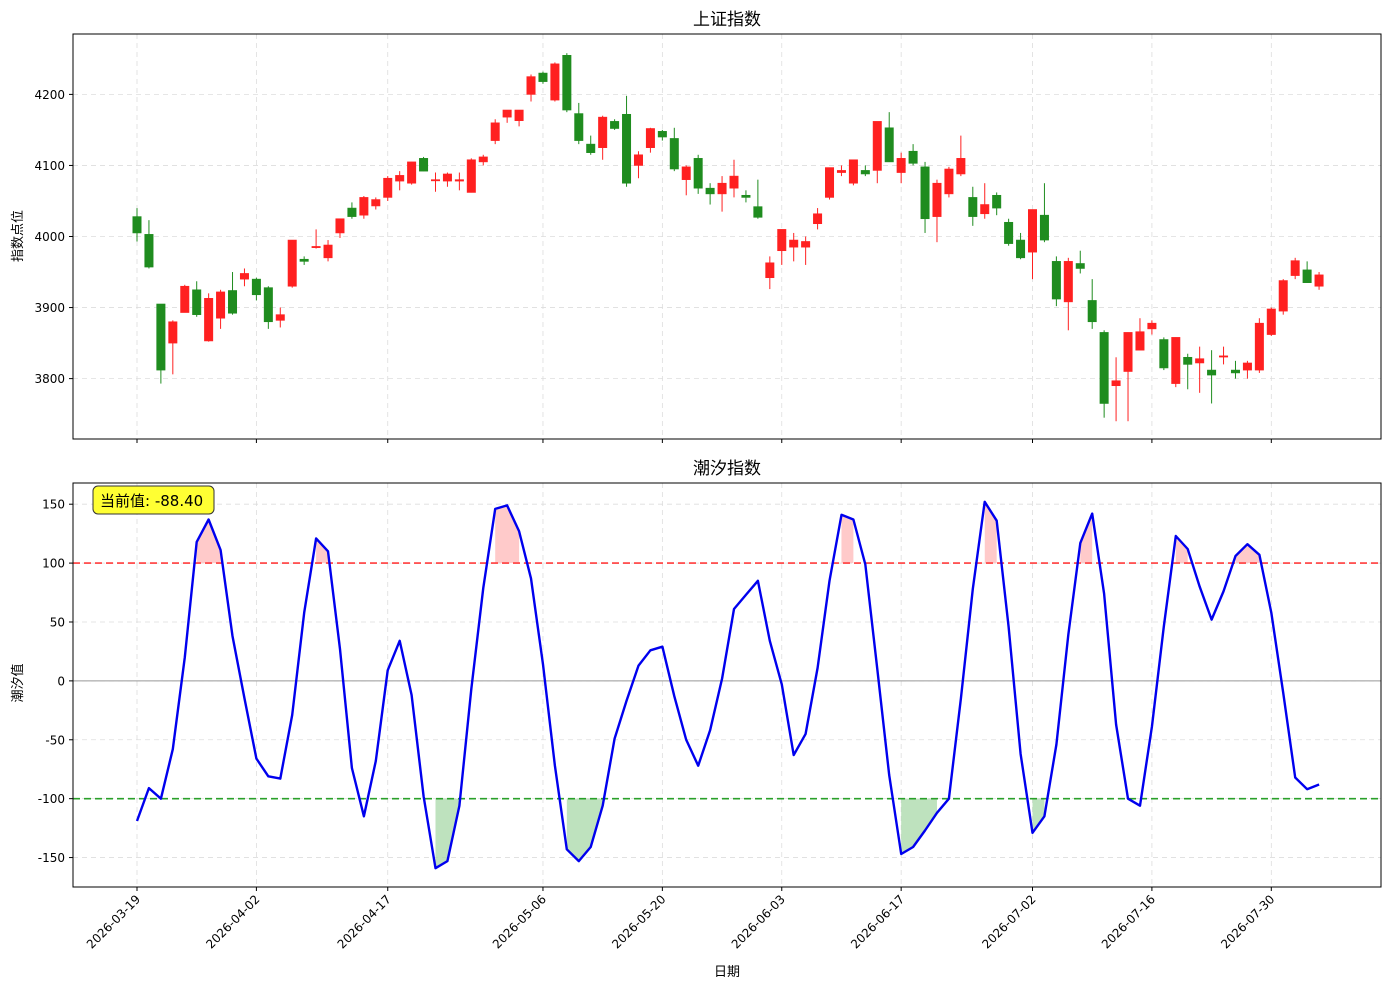 The height and width of the screenshot is (990, 1390). What do you see at coordinates (51, 799) in the screenshot?
I see `y-tick-label: -100` at bounding box center [51, 799].